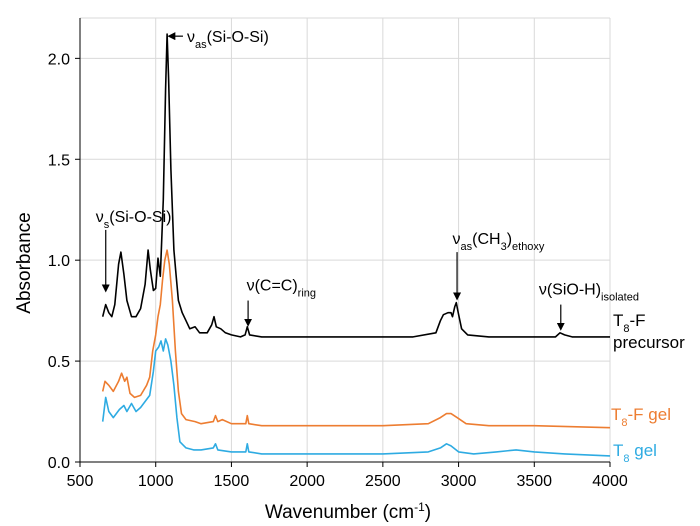 This screenshot has height=526, width=700. I want to click on annotation-label: νas(CH3)ethoxy, so click(499, 242).